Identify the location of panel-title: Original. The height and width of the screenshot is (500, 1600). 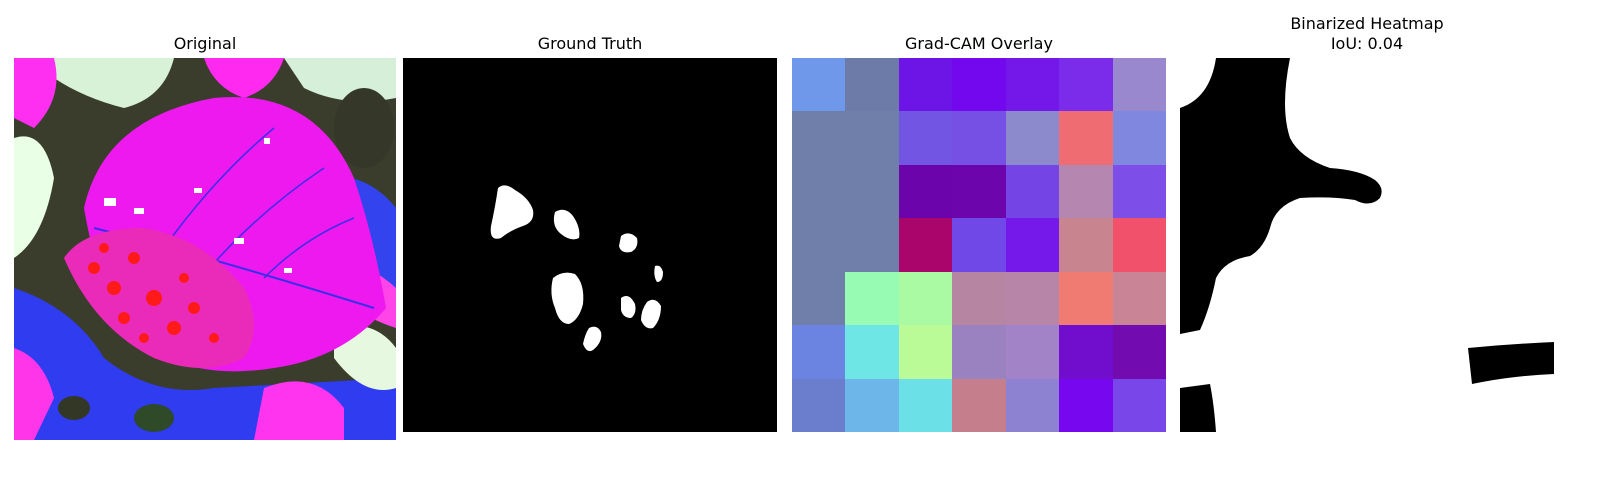
(205, 43).